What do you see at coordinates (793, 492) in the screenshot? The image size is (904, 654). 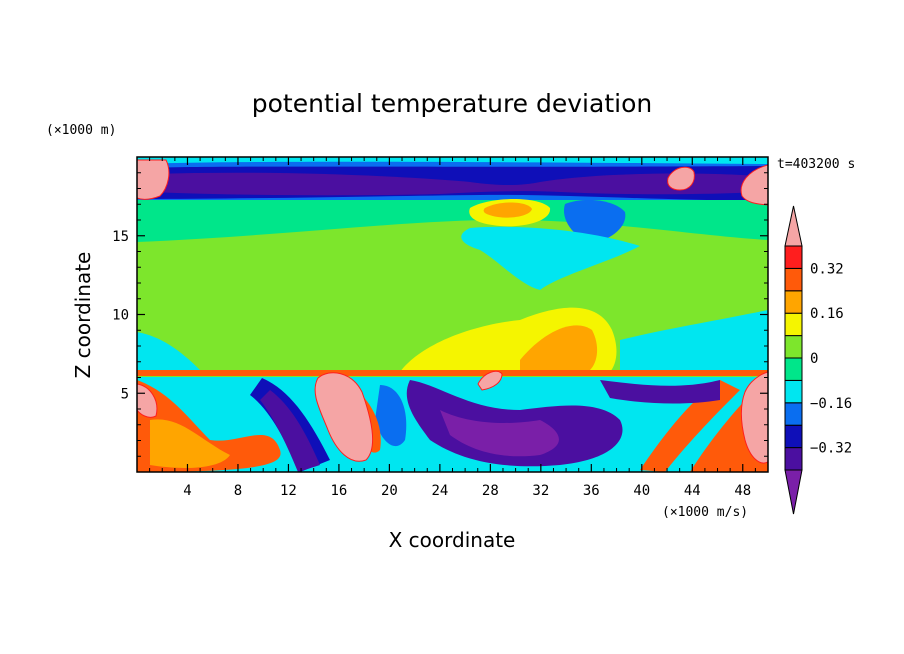 I see `colorbar-extend-low` at bounding box center [793, 492].